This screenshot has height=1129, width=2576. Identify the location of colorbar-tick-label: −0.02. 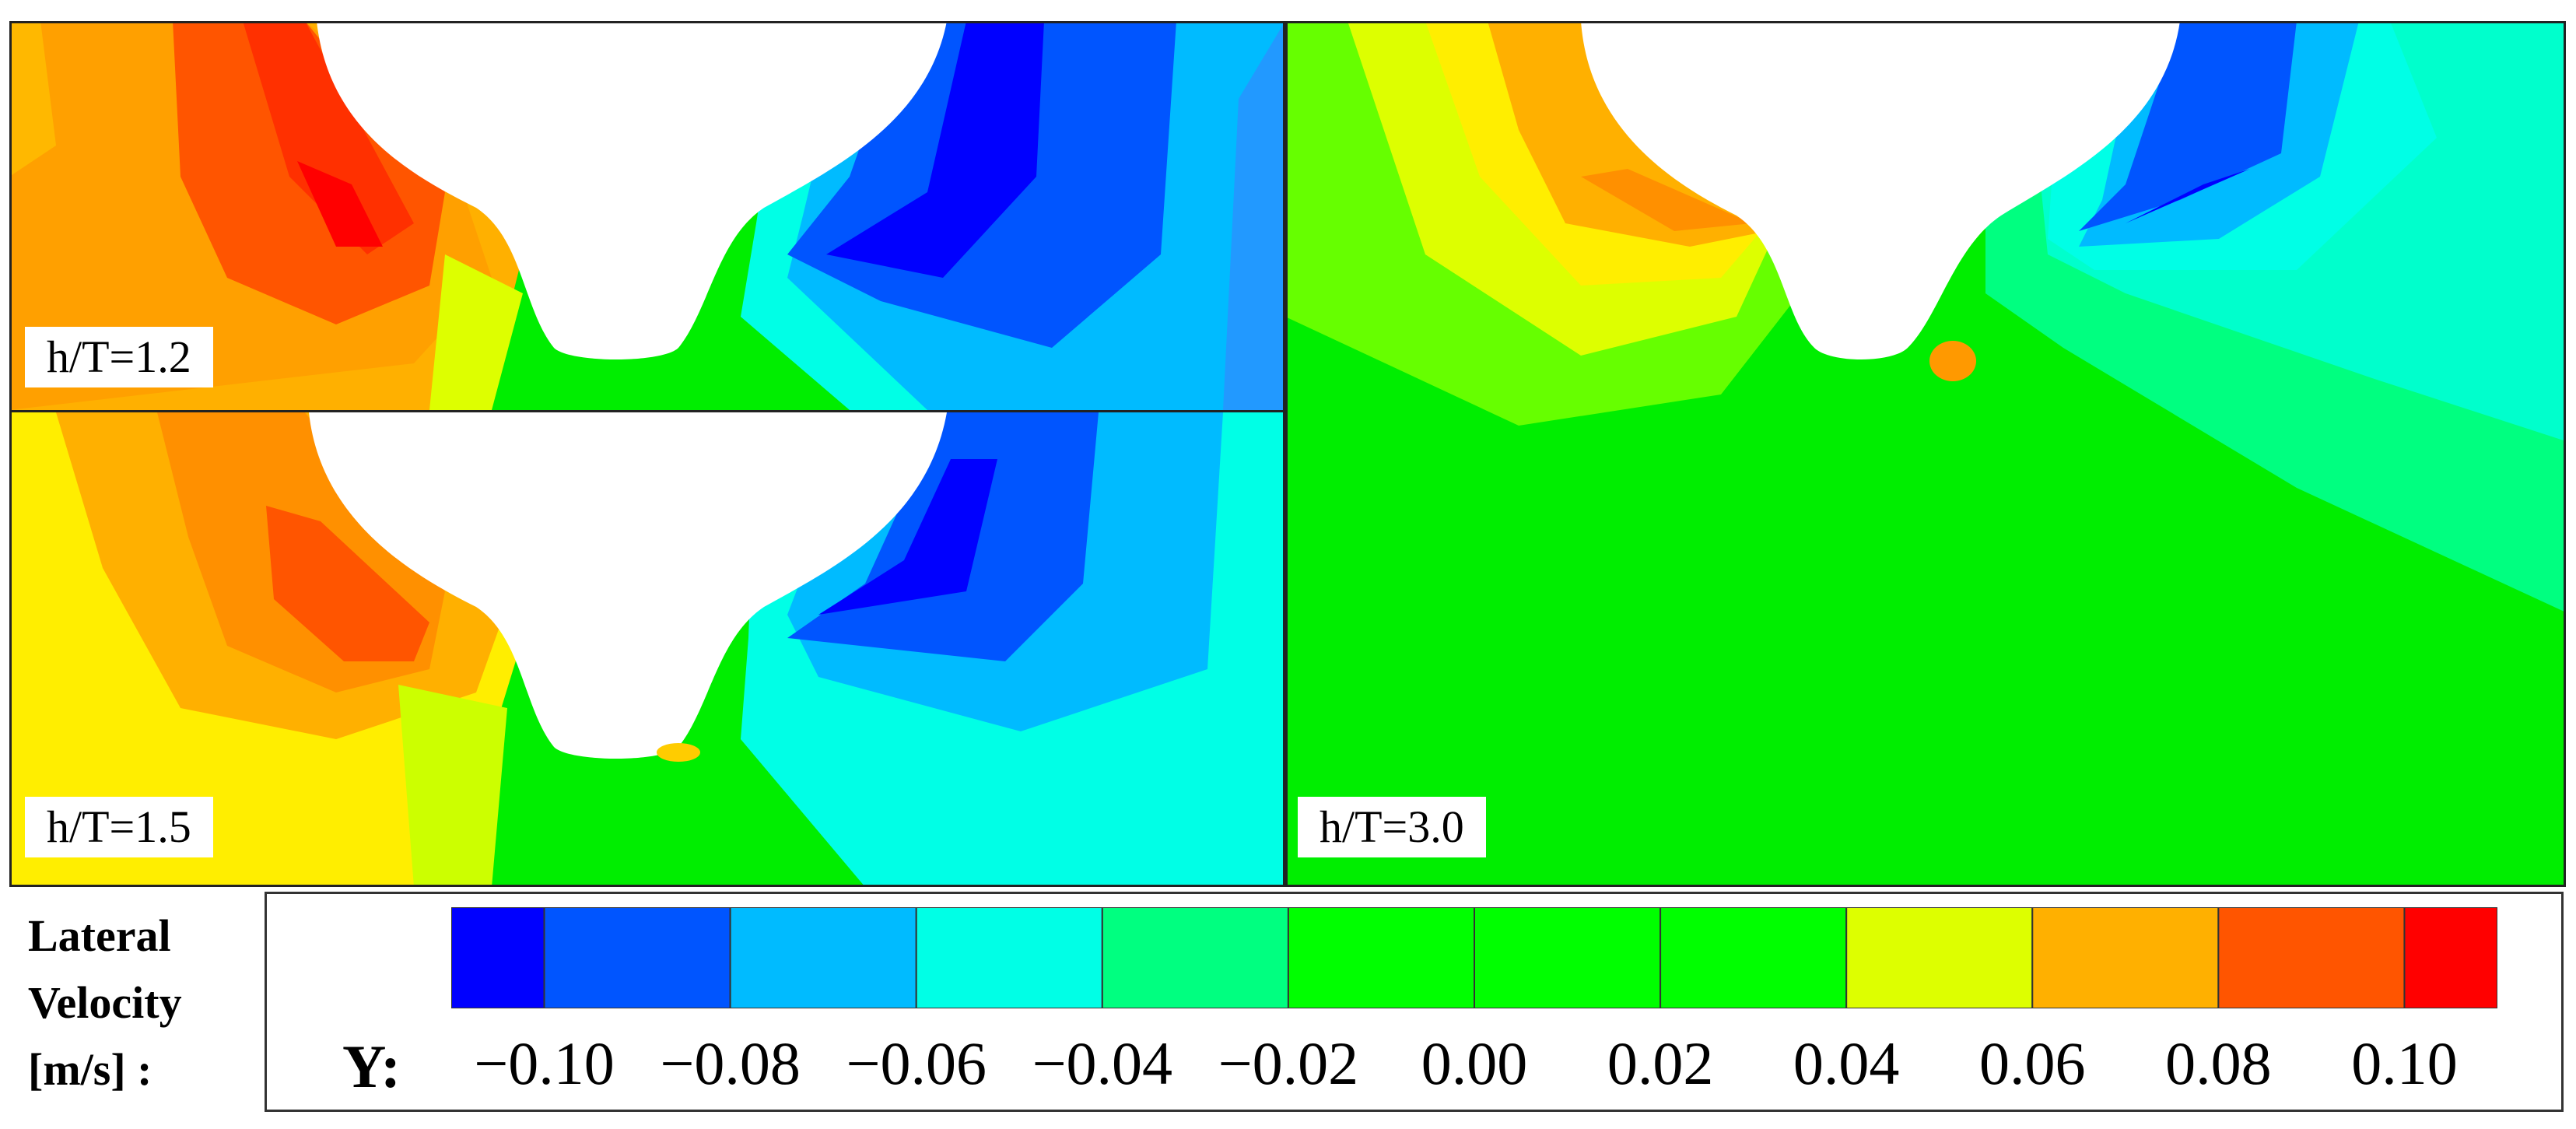
(1288, 1063).